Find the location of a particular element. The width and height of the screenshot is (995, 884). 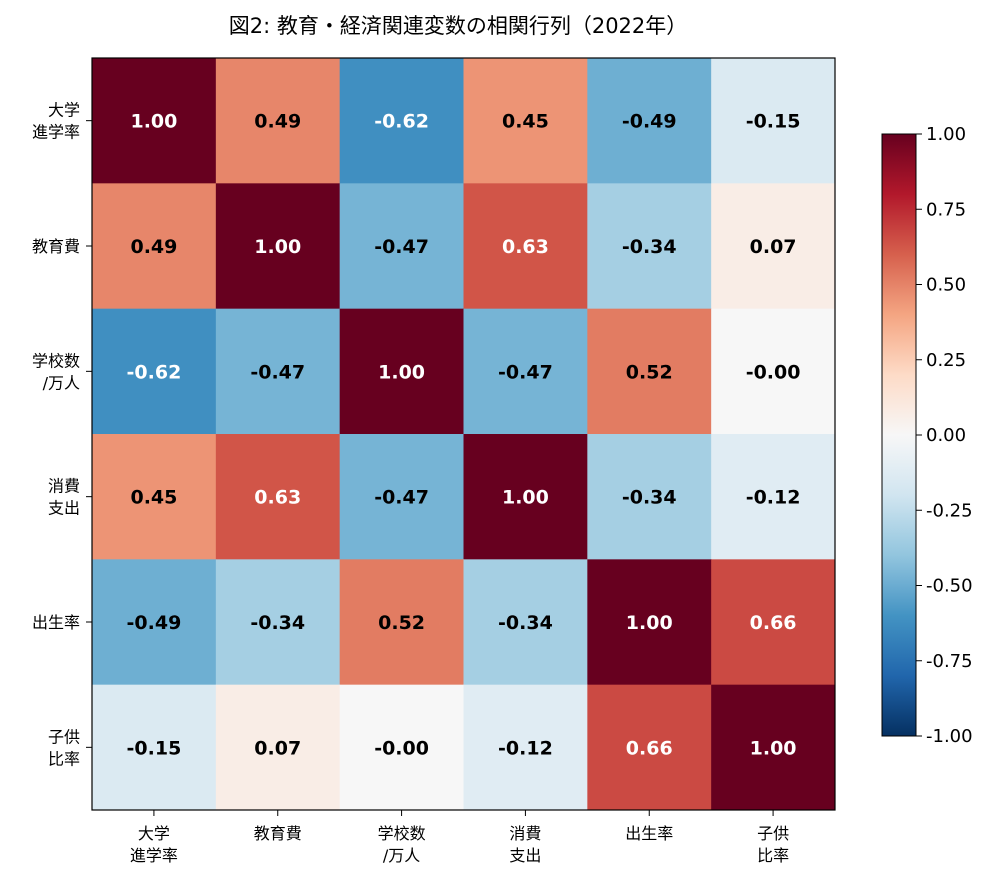

x-tick-label: 教育費 is located at coordinates (278, 833).